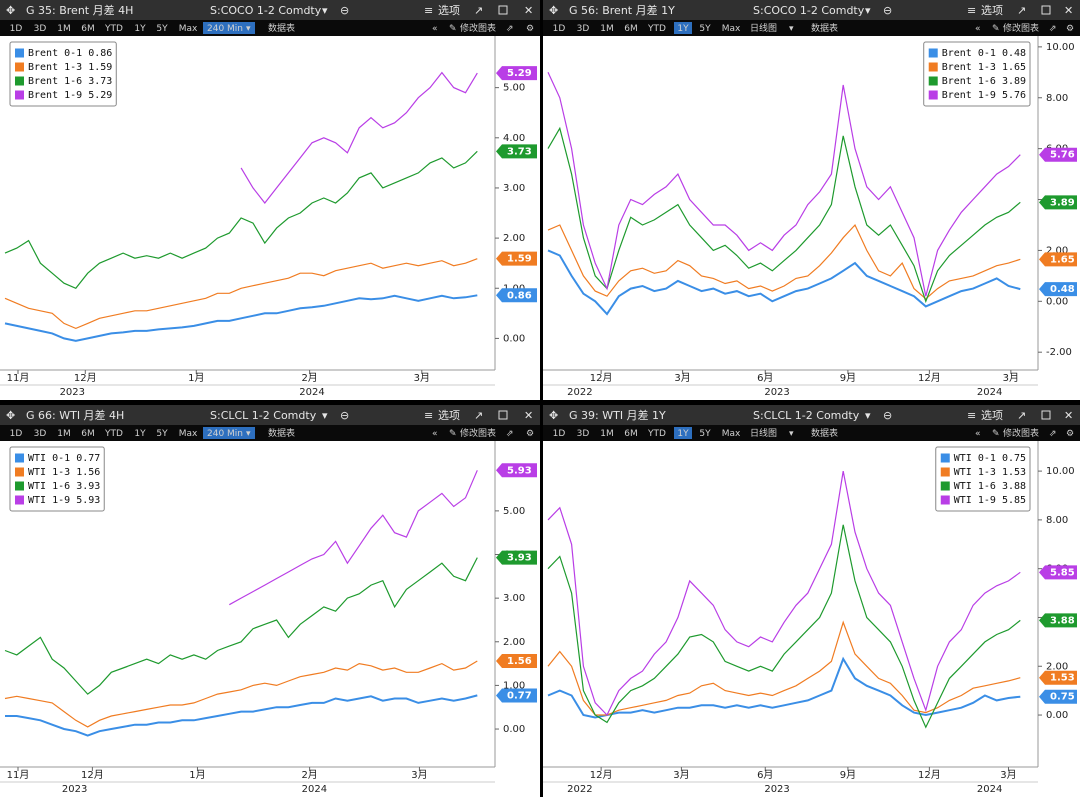  I want to click on legend-value: 0.86, so click(100, 53).